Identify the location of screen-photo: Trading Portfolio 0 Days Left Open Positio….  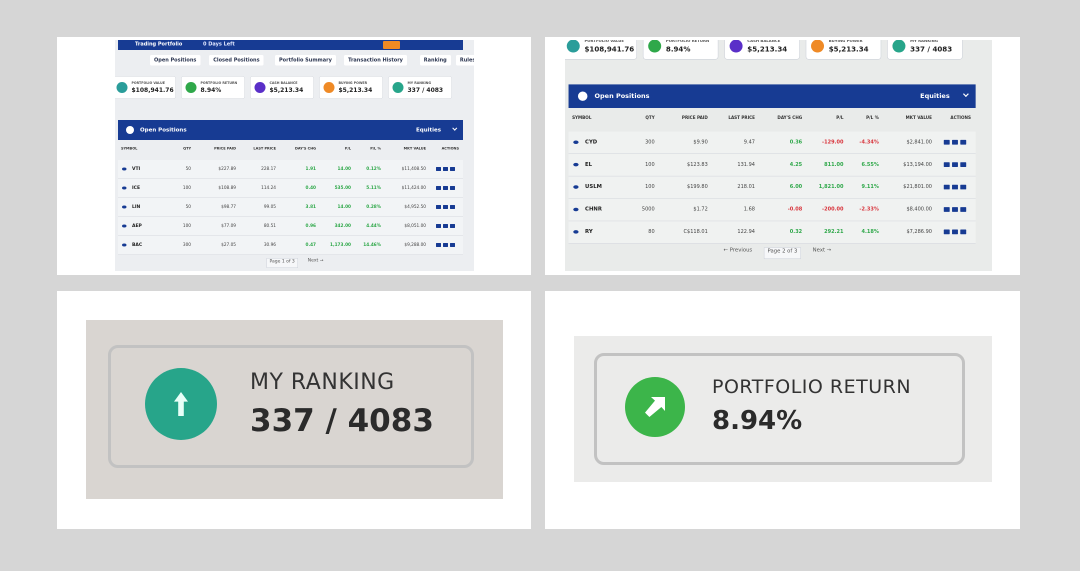
(294, 155).